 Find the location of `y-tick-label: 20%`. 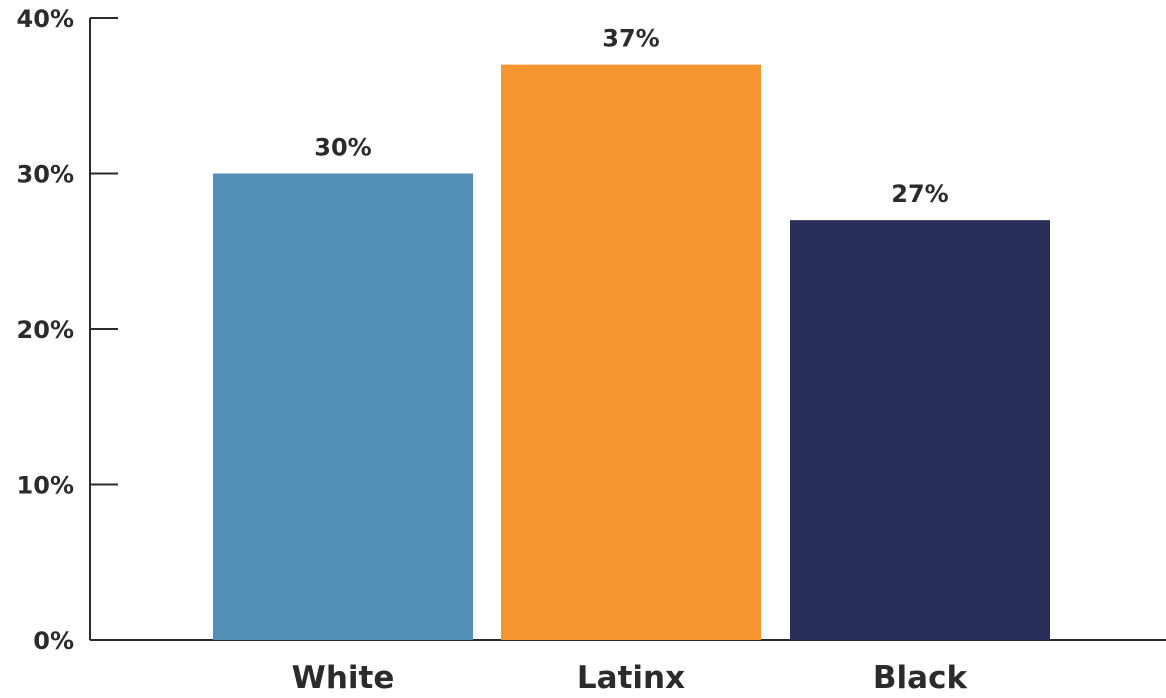

y-tick-label: 20% is located at coordinates (45, 330).